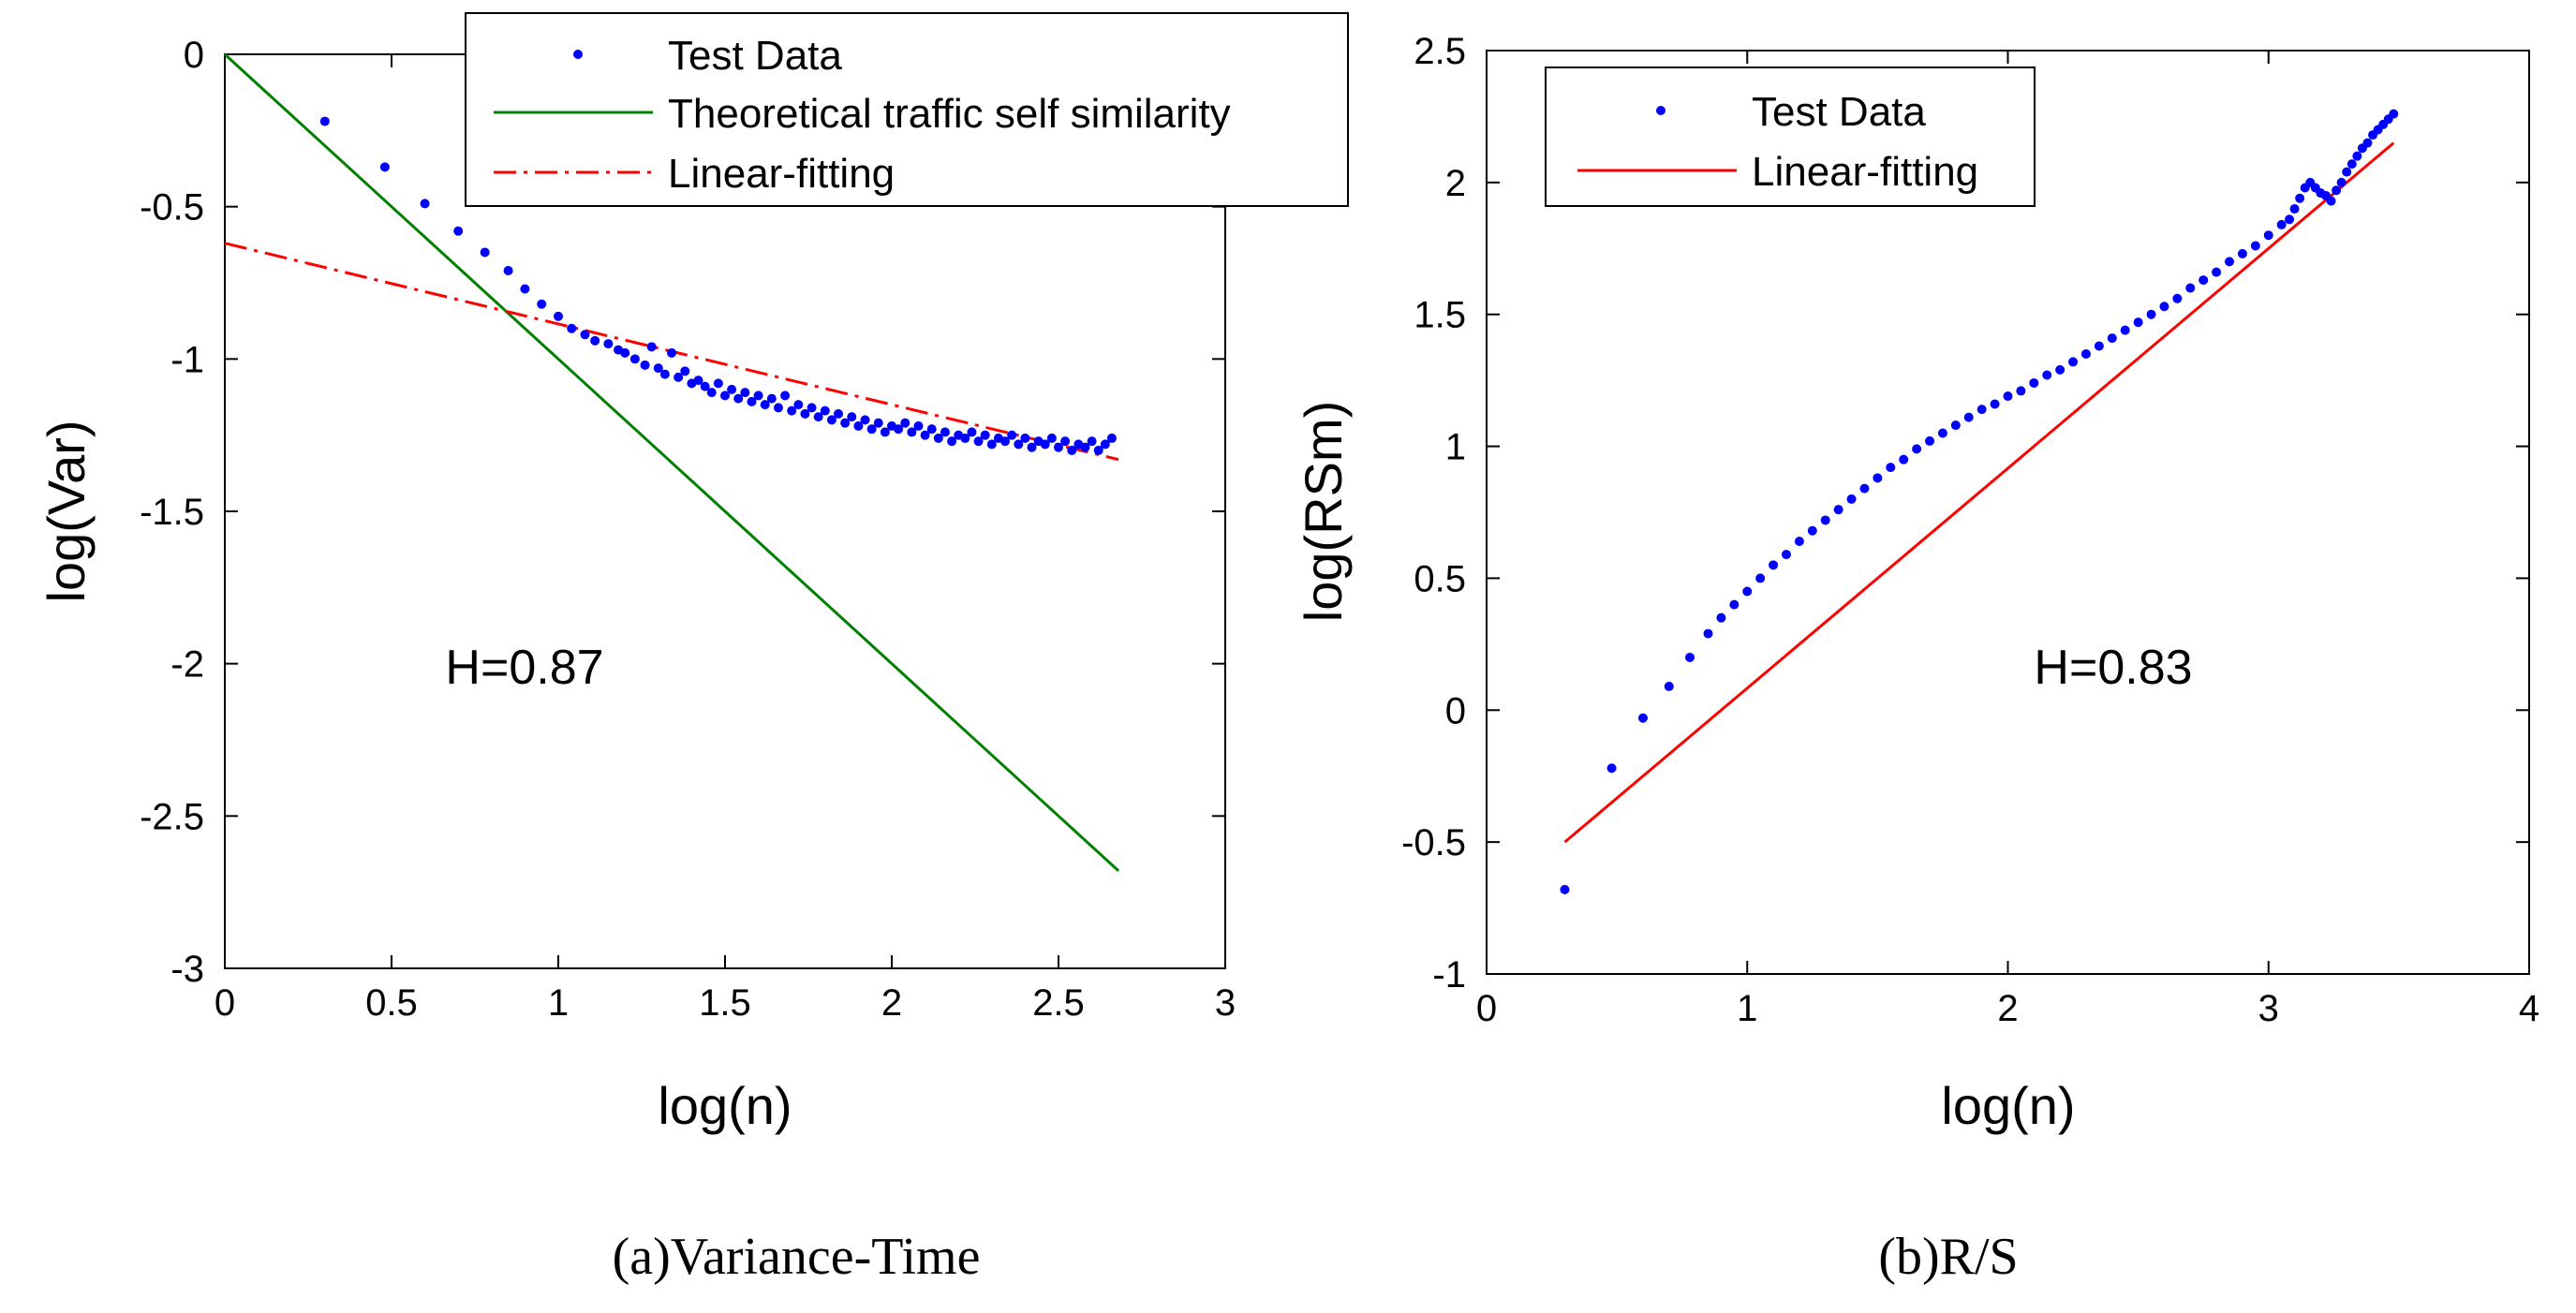  What do you see at coordinates (187, 359) in the screenshot?
I see `ytick-label-a-2: -1` at bounding box center [187, 359].